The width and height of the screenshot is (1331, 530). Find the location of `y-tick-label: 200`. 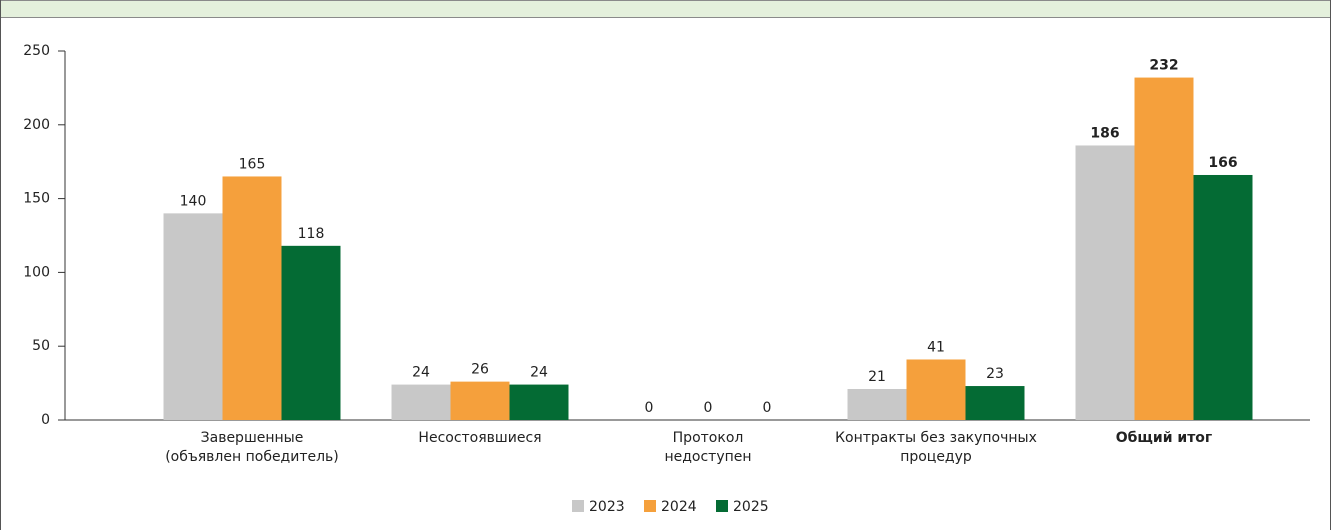

y-tick-label: 200 is located at coordinates (36, 125).